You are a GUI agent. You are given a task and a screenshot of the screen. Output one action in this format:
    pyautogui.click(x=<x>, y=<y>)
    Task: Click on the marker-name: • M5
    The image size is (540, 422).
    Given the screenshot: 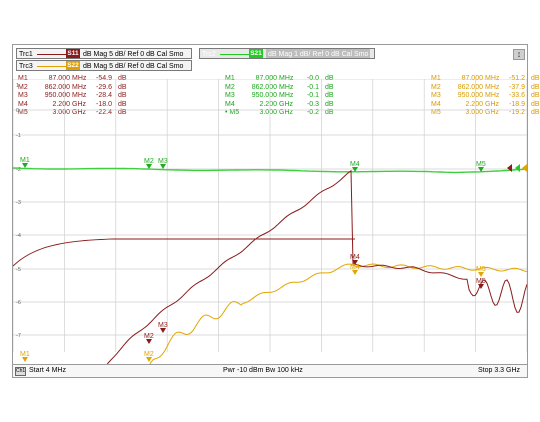 What is the action you would take?
    pyautogui.click(x=232, y=112)
    